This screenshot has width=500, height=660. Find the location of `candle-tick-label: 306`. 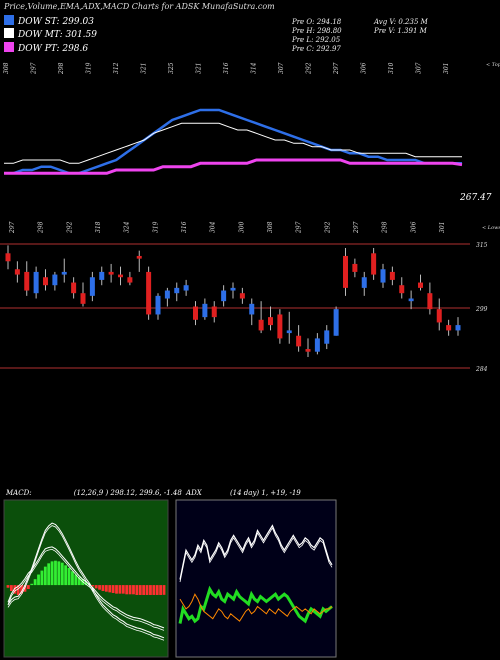

candle-tick-label: 306 is located at coordinates (413, 227).